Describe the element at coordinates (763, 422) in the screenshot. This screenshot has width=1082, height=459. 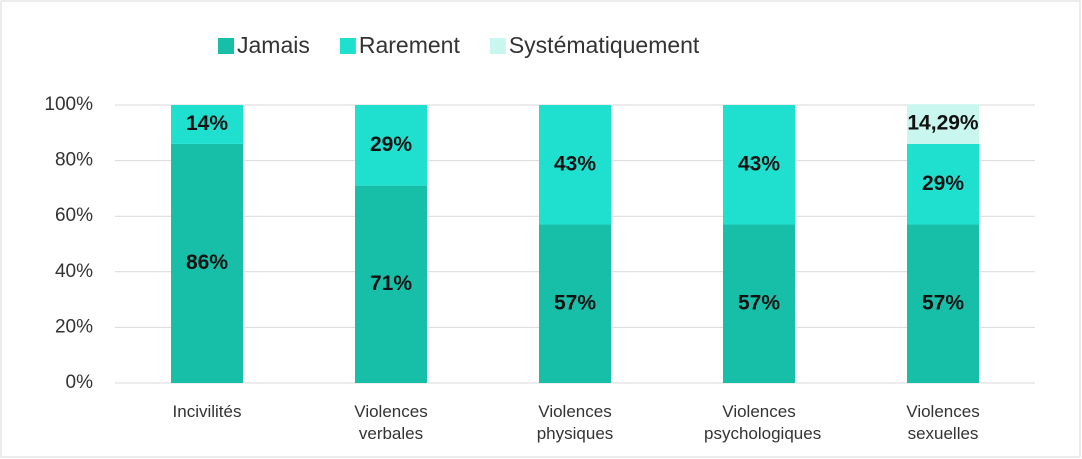
I see `x-tick-label: Violences psychologiques` at that location.